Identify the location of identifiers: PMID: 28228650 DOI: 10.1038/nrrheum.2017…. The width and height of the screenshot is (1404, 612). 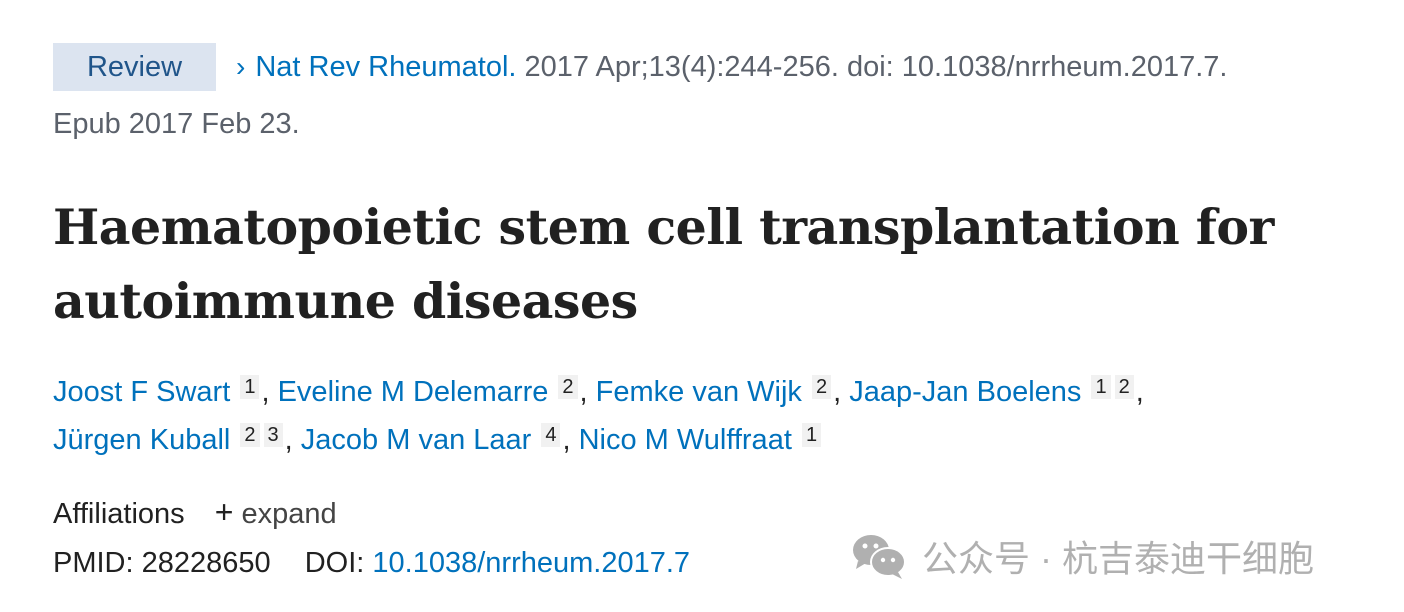
(371, 563).